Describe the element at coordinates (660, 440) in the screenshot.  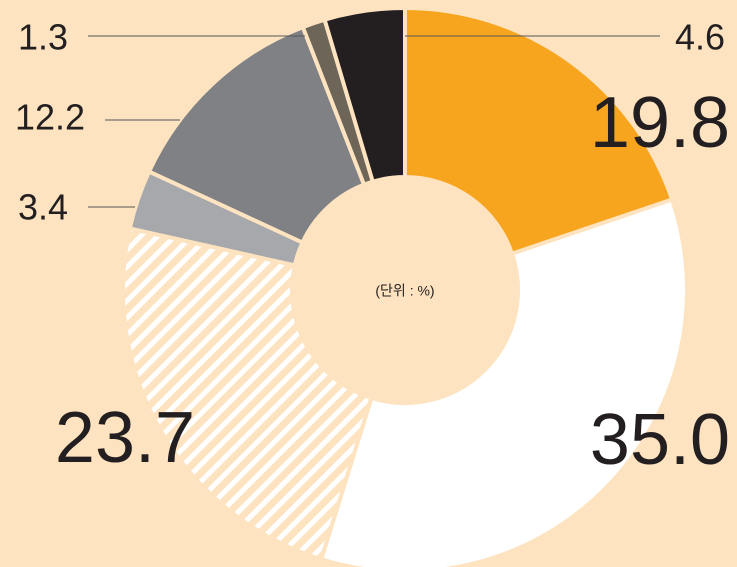
I see `value-label: 35.0` at that location.